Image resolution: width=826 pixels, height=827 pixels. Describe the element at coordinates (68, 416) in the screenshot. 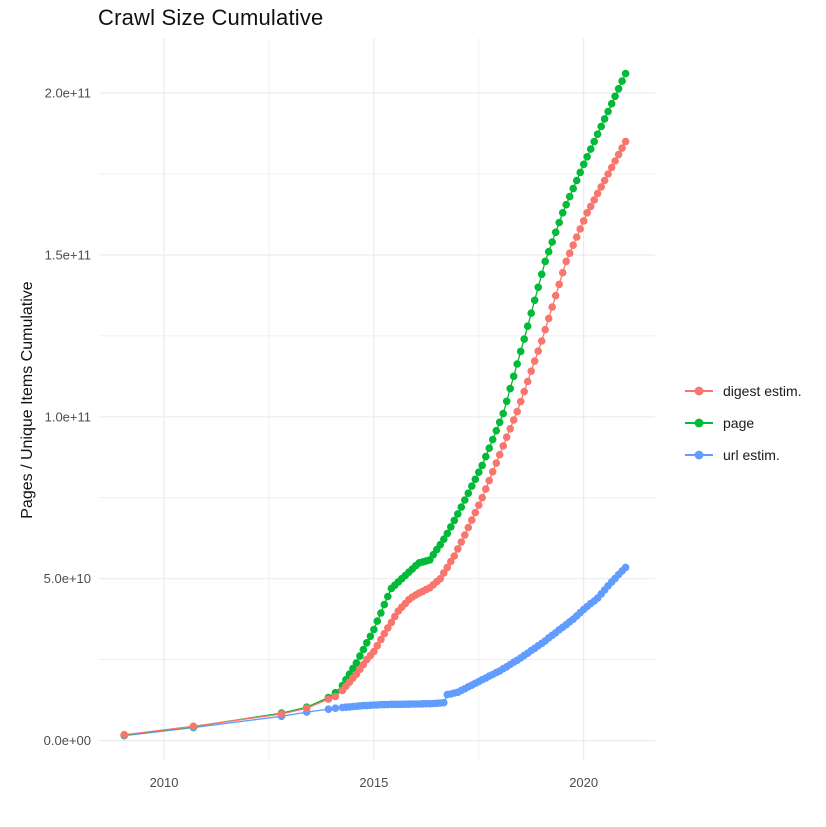

I see `y-tick-label: 1.0e+11` at that location.